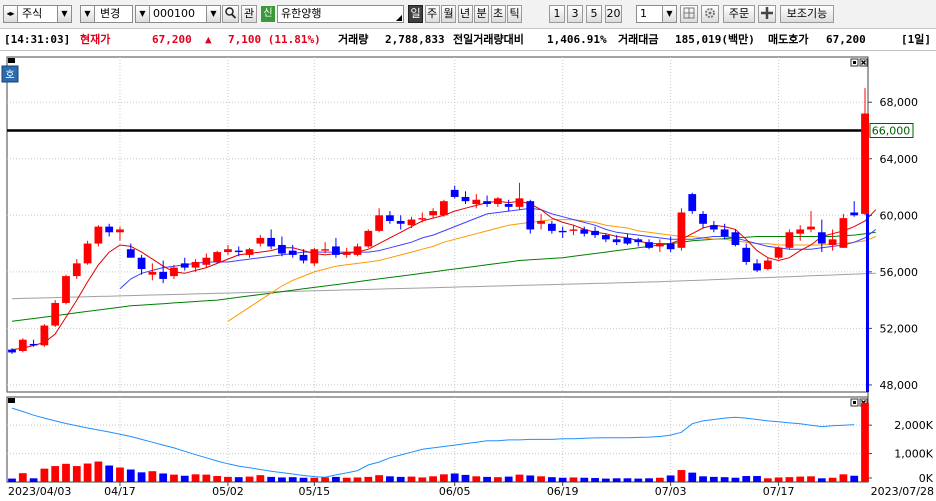 This screenshot has height=501, width=936. Describe the element at coordinates (415, 14) in the screenshot. I see `period-tab-0: 일` at that location.